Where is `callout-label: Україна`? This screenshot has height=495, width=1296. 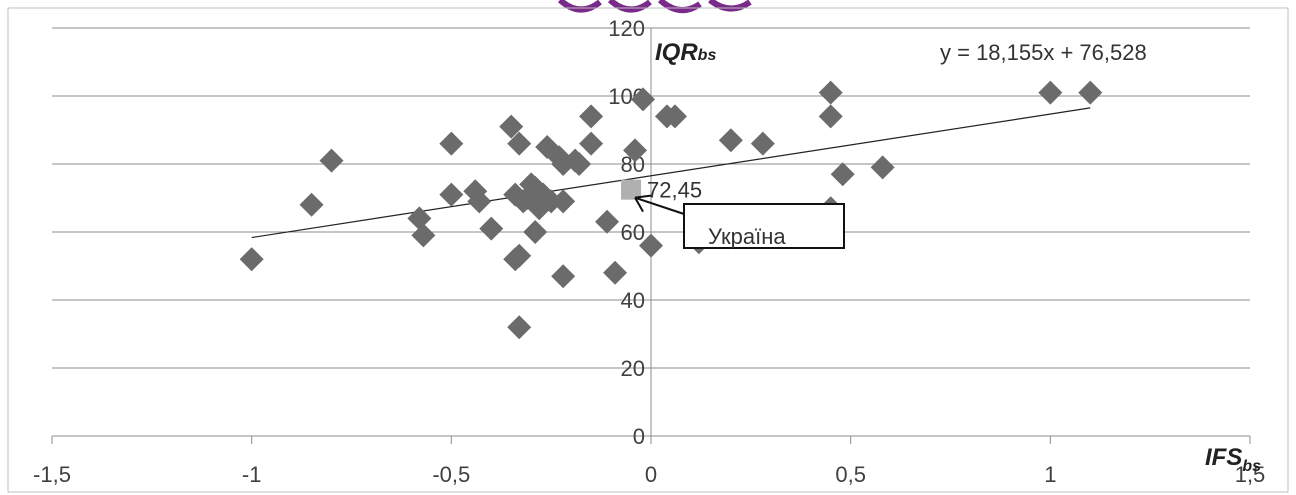 callout-label: Україна is located at coordinates (747, 236).